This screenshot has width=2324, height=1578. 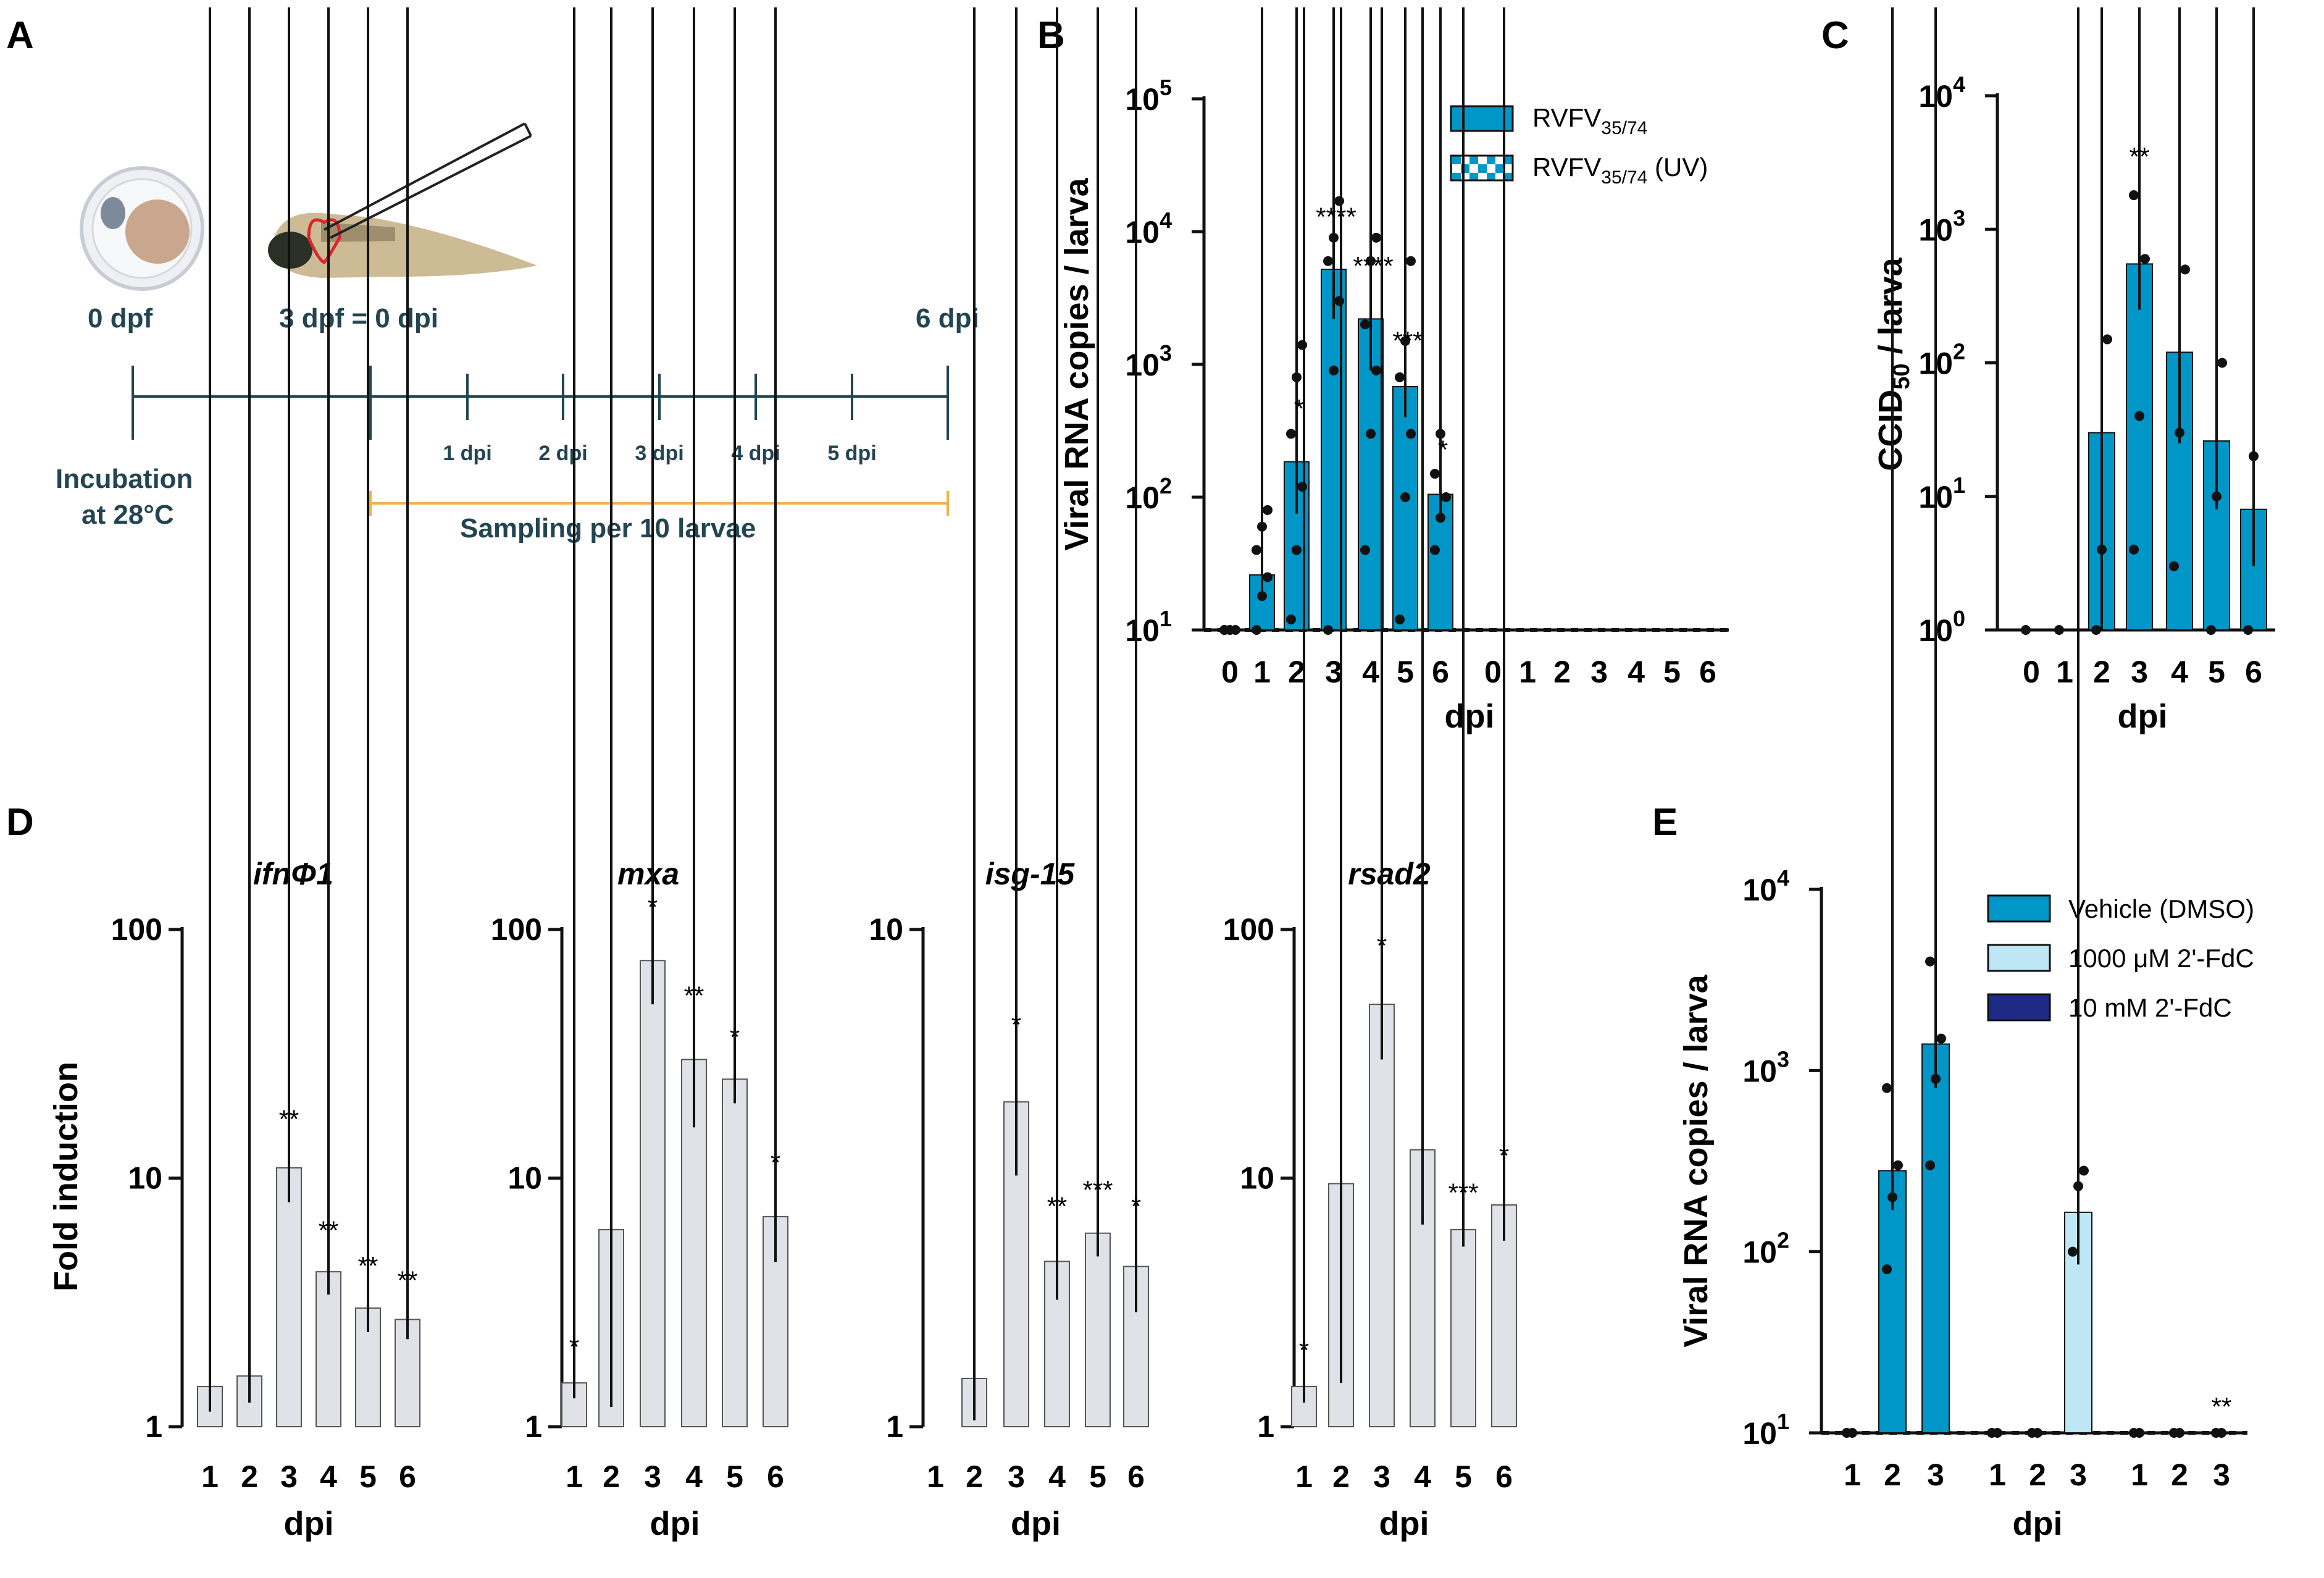 What do you see at coordinates (1482, 119) in the screenshot?
I see `legend-swatch-rvfv` at bounding box center [1482, 119].